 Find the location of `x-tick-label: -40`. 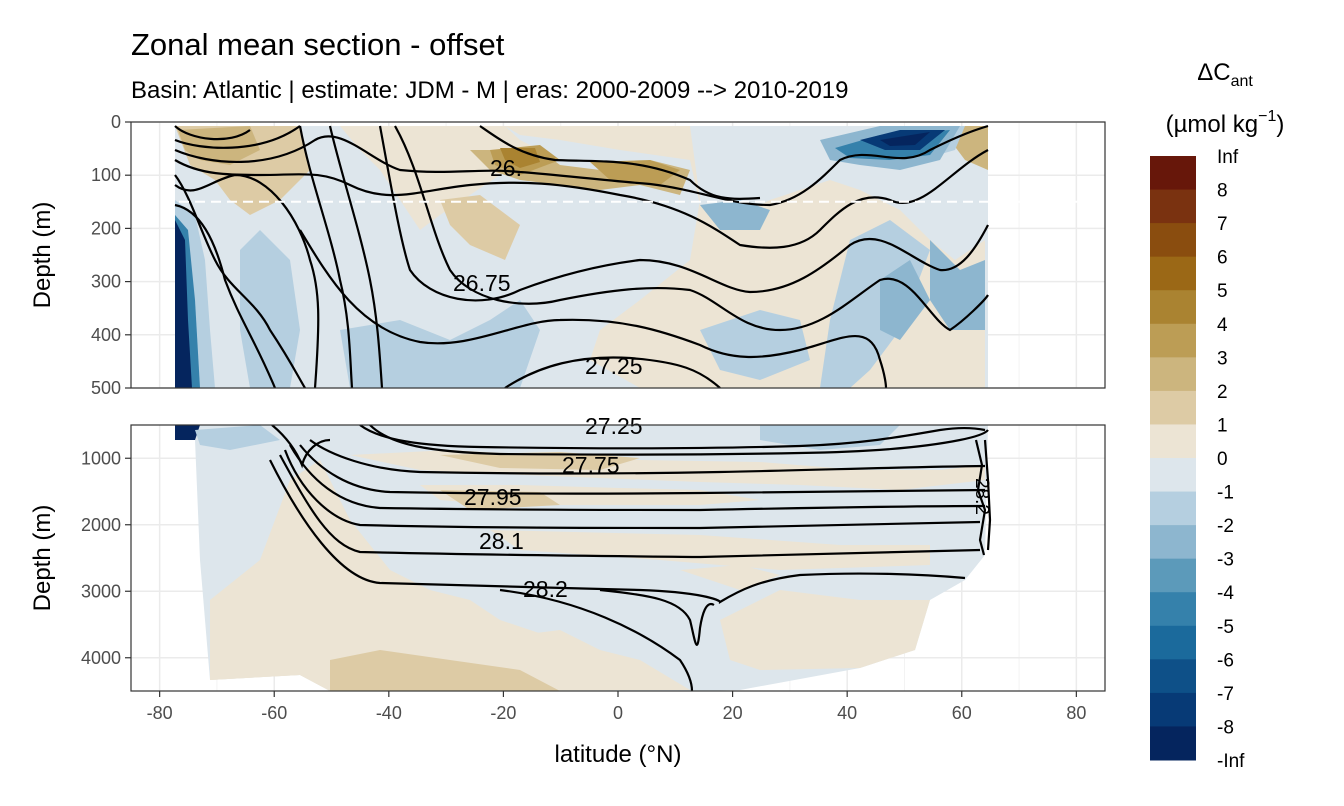

x-tick-label: -40 is located at coordinates (389, 713).